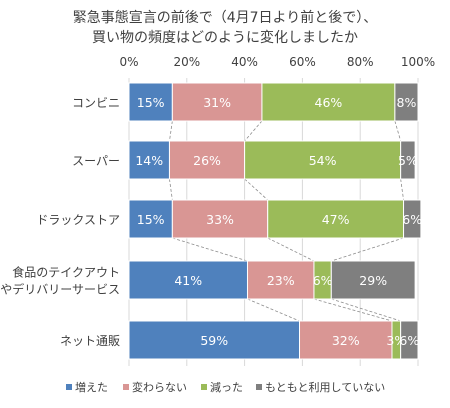 The image size is (450, 408). I want to click on category-label: ネット通販, so click(90, 341).